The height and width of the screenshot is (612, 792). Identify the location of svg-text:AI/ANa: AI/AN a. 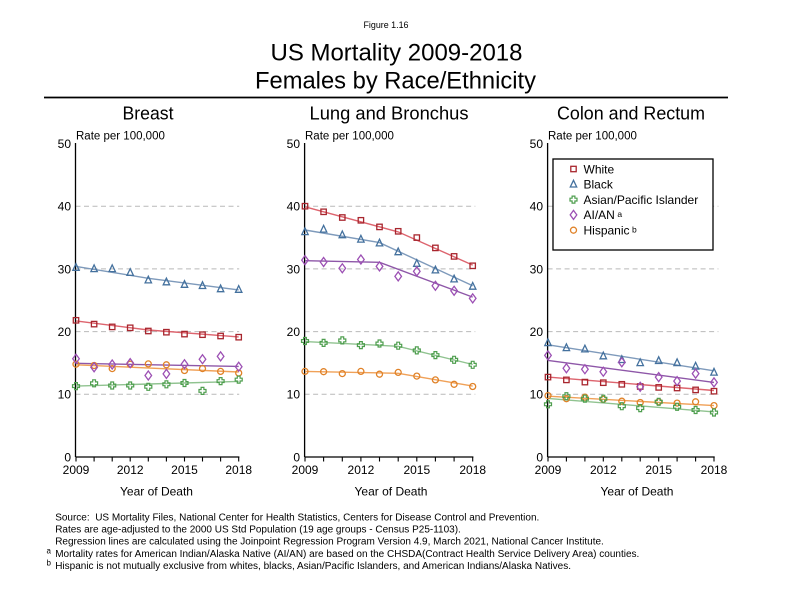
(603, 215).